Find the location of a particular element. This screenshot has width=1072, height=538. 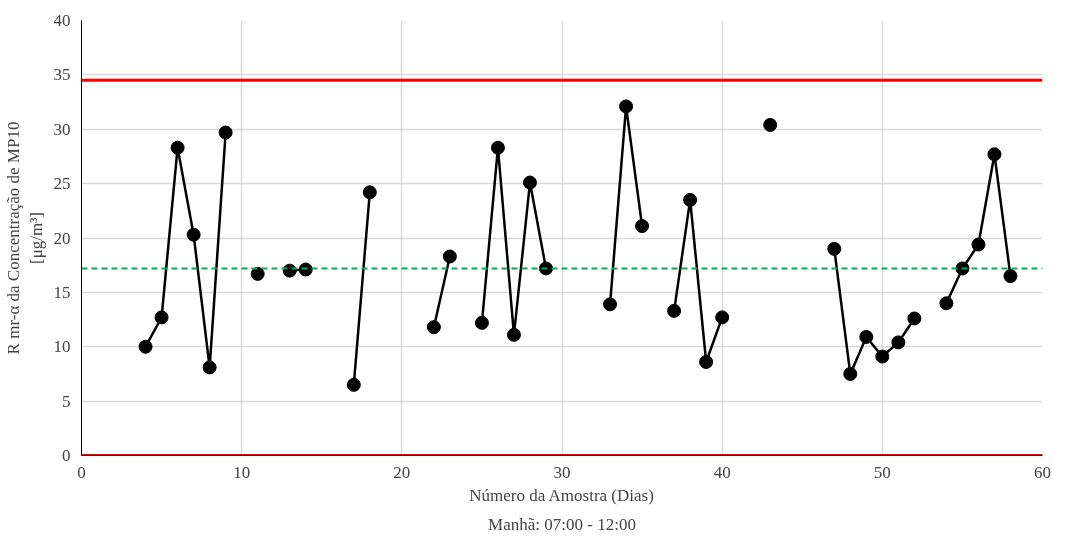

text: Manhã: 07:00 - 12:00 is located at coordinates (562, 524).